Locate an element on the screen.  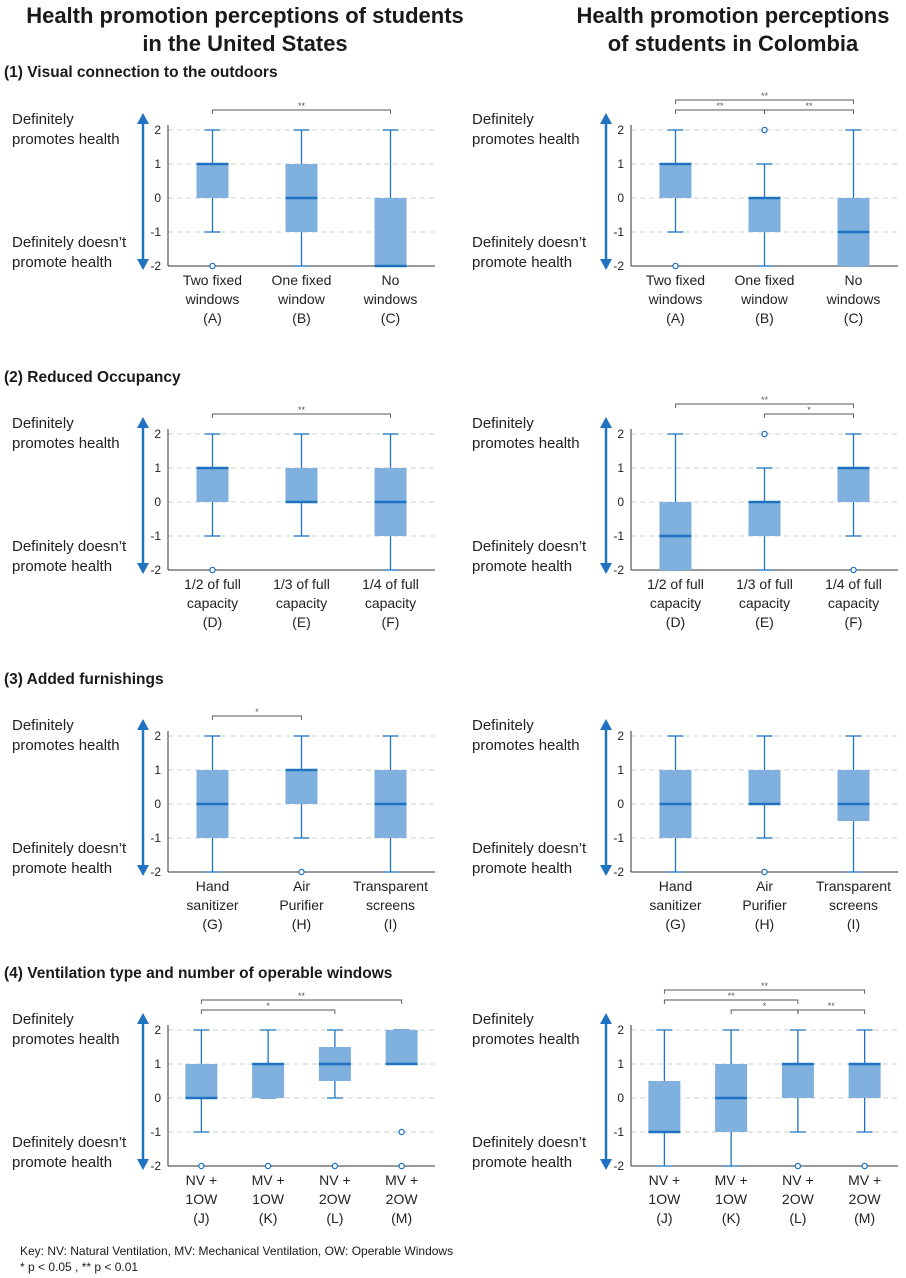
category-label: (I) is located at coordinates (853, 924).